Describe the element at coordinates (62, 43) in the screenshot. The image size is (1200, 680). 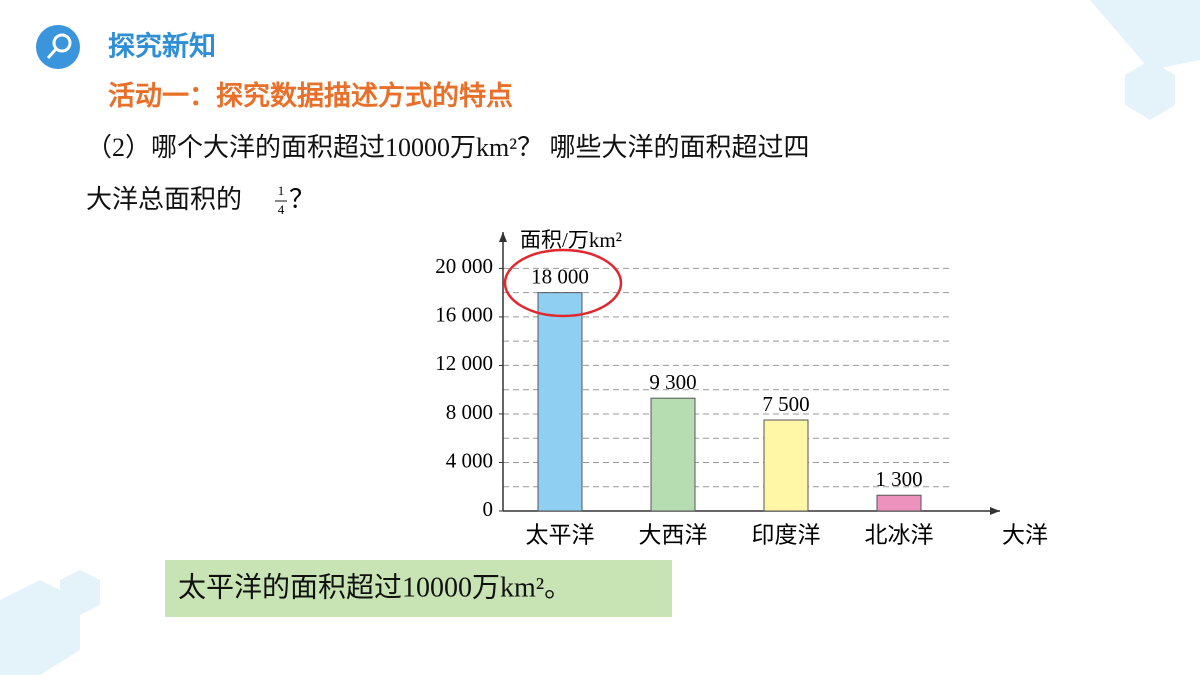
I see `icon-lens` at that location.